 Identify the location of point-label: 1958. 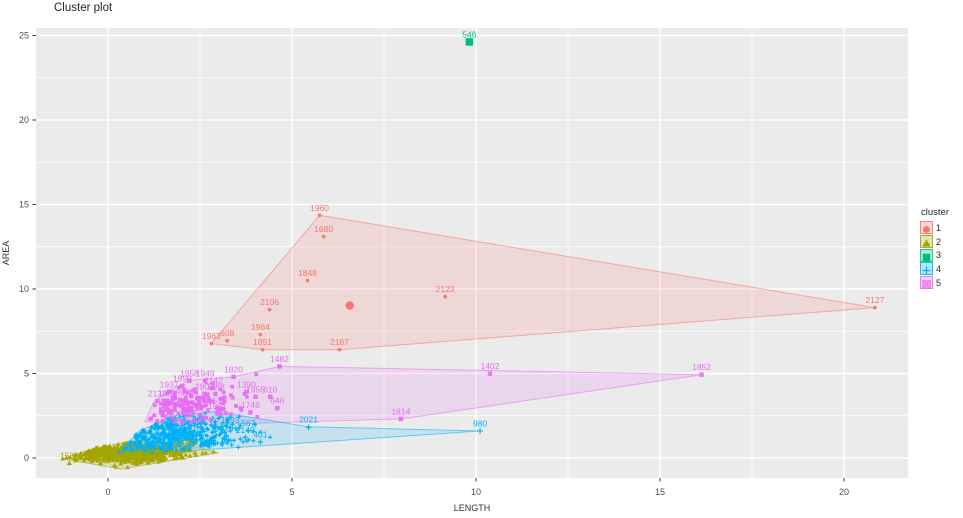
(189, 373).